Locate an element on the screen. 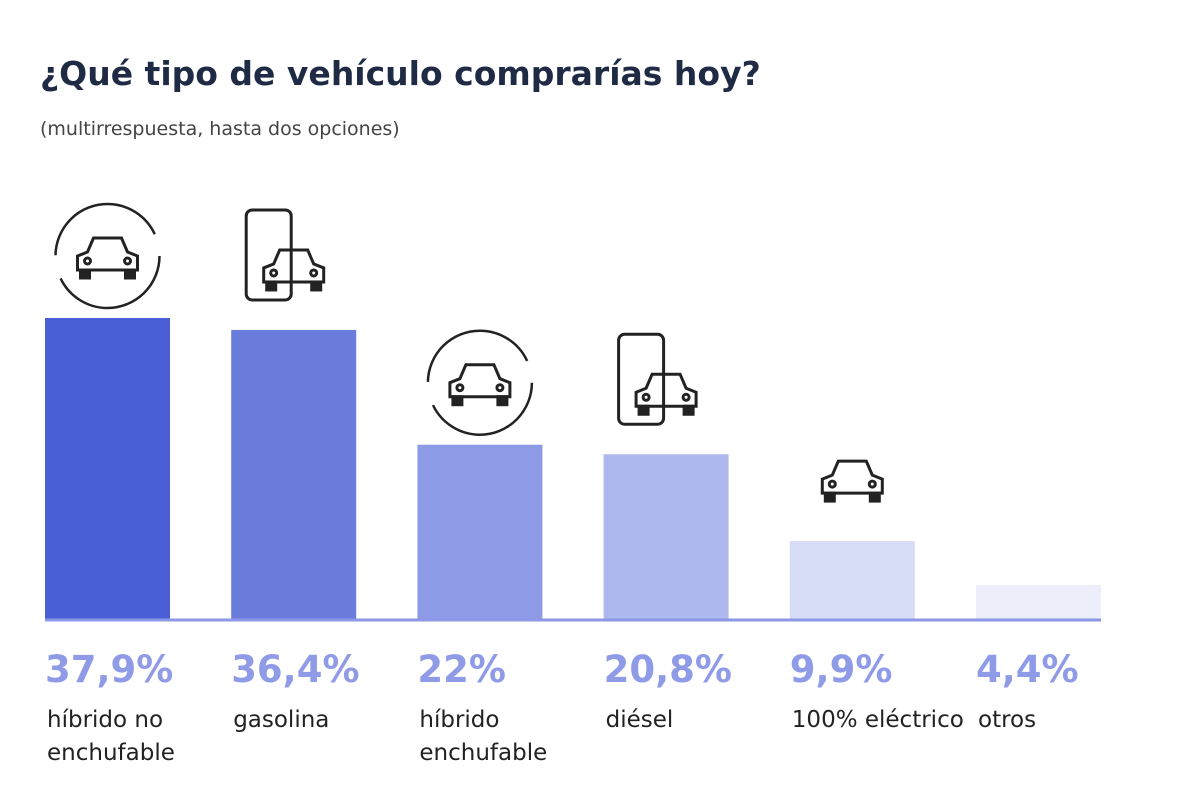  category-label: híbrido enchufable is located at coordinates (483, 736).